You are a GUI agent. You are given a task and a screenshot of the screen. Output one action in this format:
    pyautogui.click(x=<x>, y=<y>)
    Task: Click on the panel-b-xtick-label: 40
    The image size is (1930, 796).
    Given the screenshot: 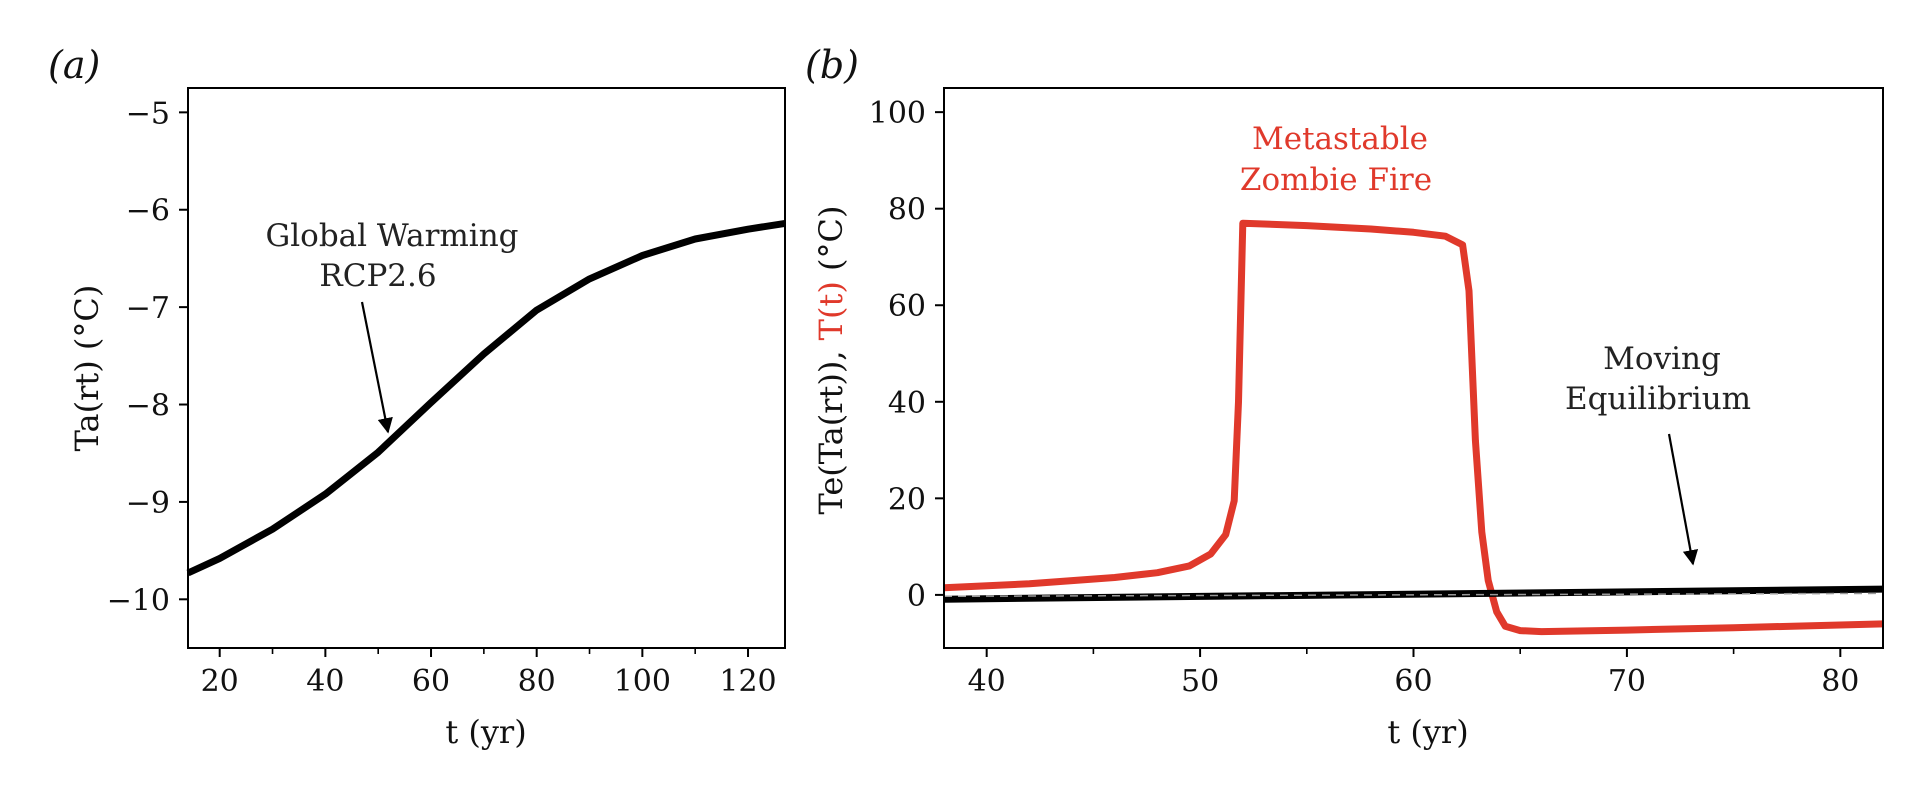 What is the action you would take?
    pyautogui.click(x=987, y=681)
    